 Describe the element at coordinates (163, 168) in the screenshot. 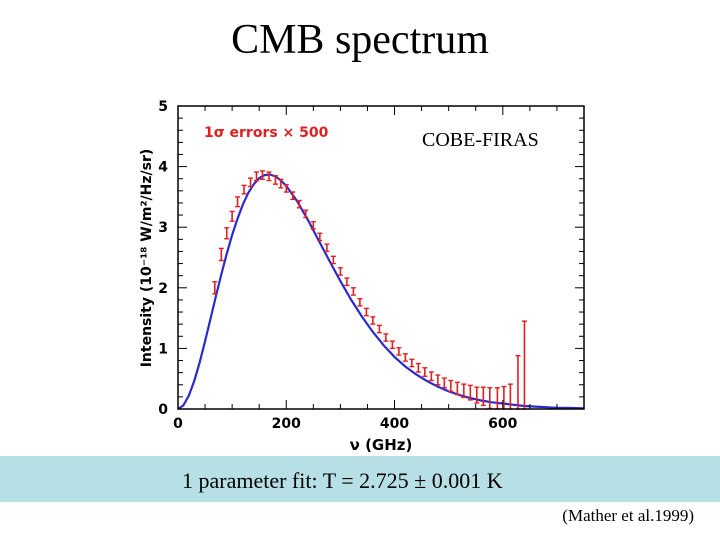

I see `y-tick-label: 4` at that location.